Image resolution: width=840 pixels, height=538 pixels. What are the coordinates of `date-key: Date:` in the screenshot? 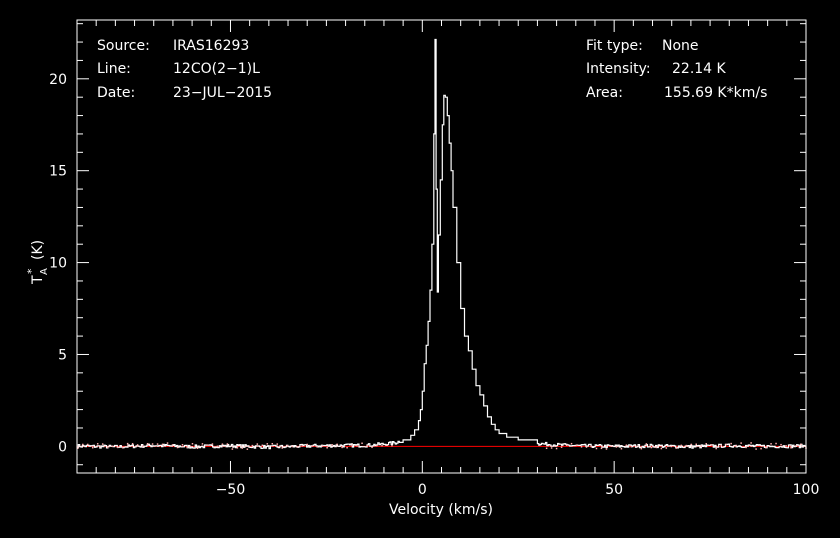 It's located at (116, 93).